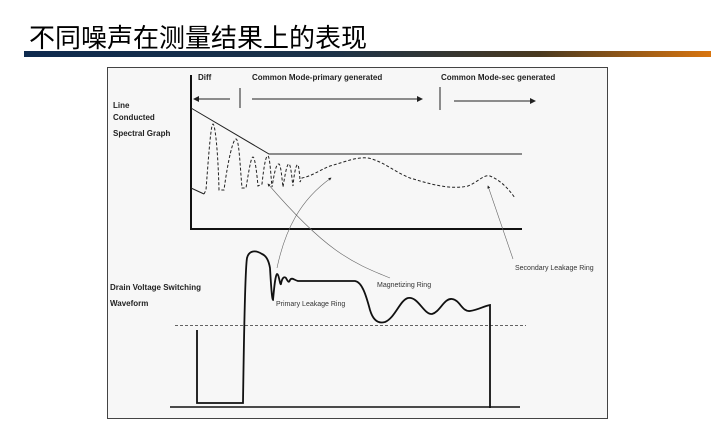 The image size is (711, 433). What do you see at coordinates (404, 285) in the screenshot?
I see `magnetizing-ring-label: Magnetizing Ring` at bounding box center [404, 285].